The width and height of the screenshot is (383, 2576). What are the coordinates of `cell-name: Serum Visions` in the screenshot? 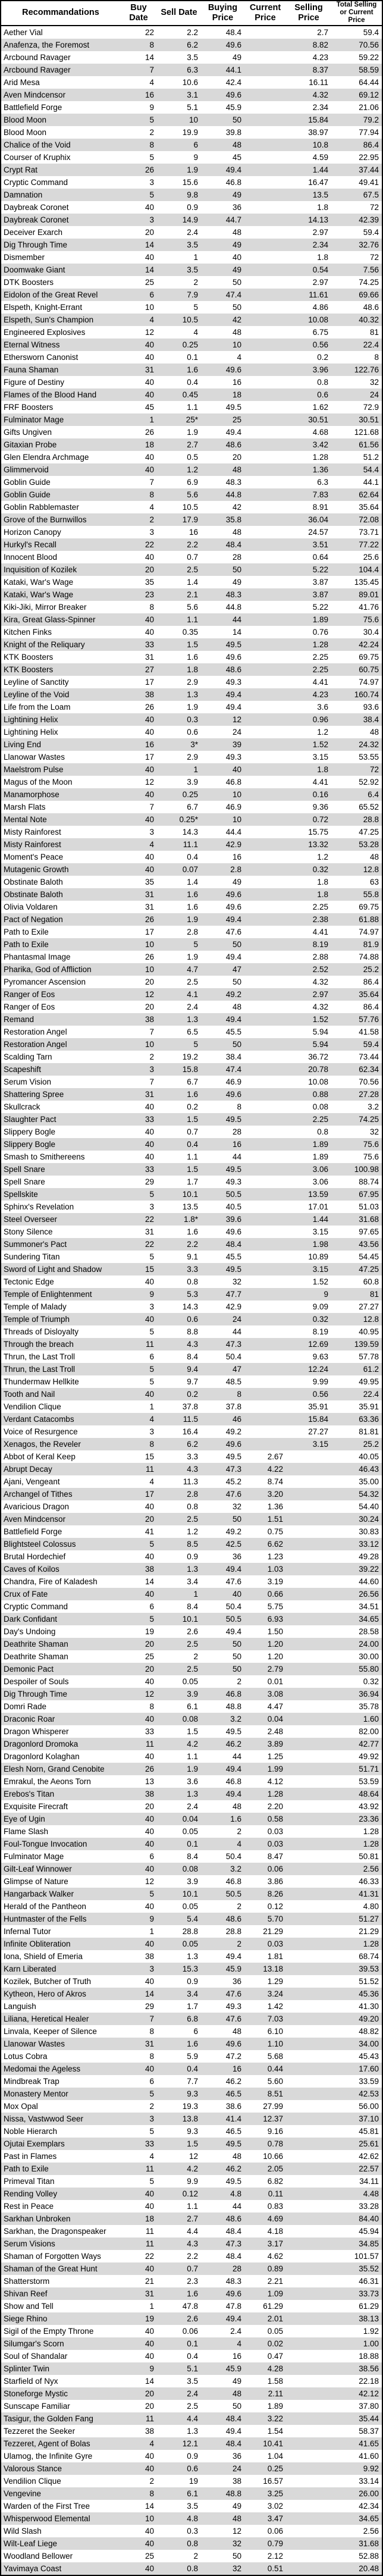 It's located at (29, 2244).